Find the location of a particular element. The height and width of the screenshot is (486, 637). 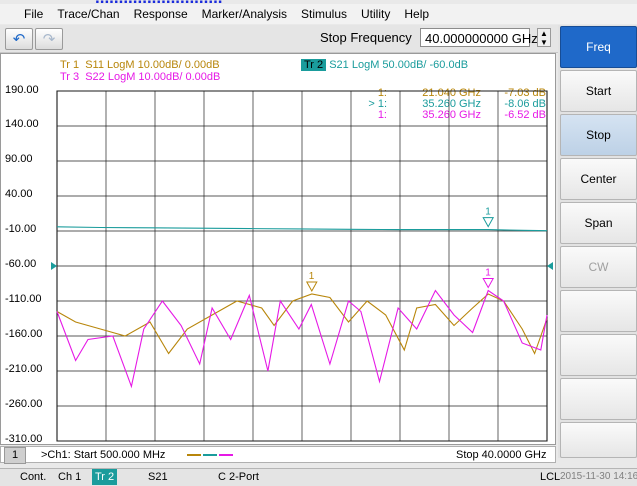

menu-response: Response is located at coordinates (160, 14).